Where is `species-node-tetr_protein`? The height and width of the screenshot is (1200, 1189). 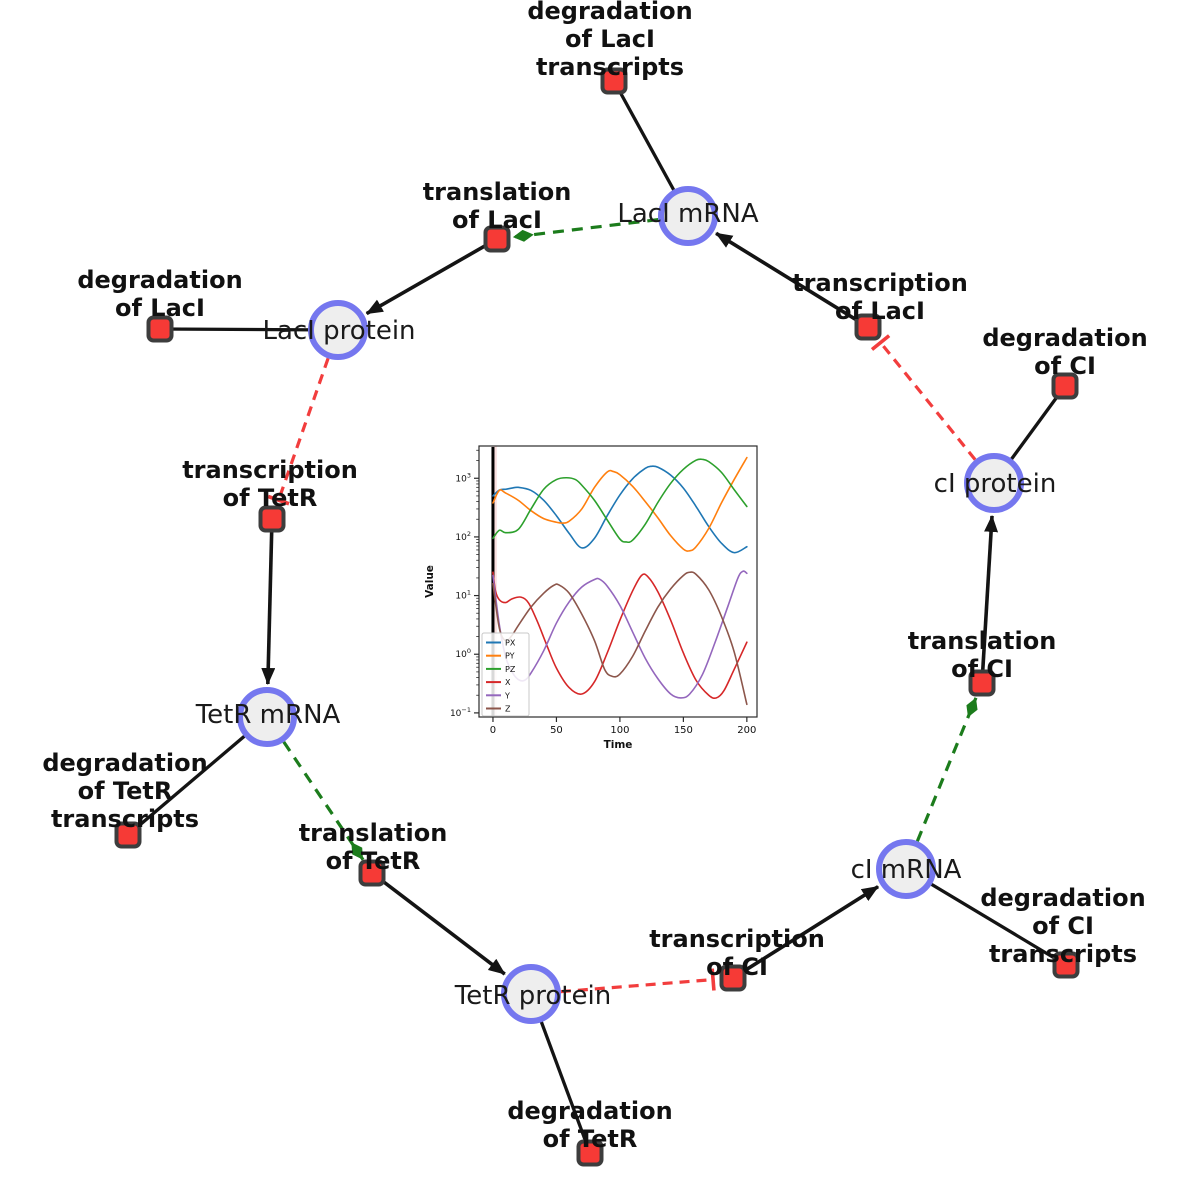
species-node-tetr_protein is located at coordinates (531, 994).